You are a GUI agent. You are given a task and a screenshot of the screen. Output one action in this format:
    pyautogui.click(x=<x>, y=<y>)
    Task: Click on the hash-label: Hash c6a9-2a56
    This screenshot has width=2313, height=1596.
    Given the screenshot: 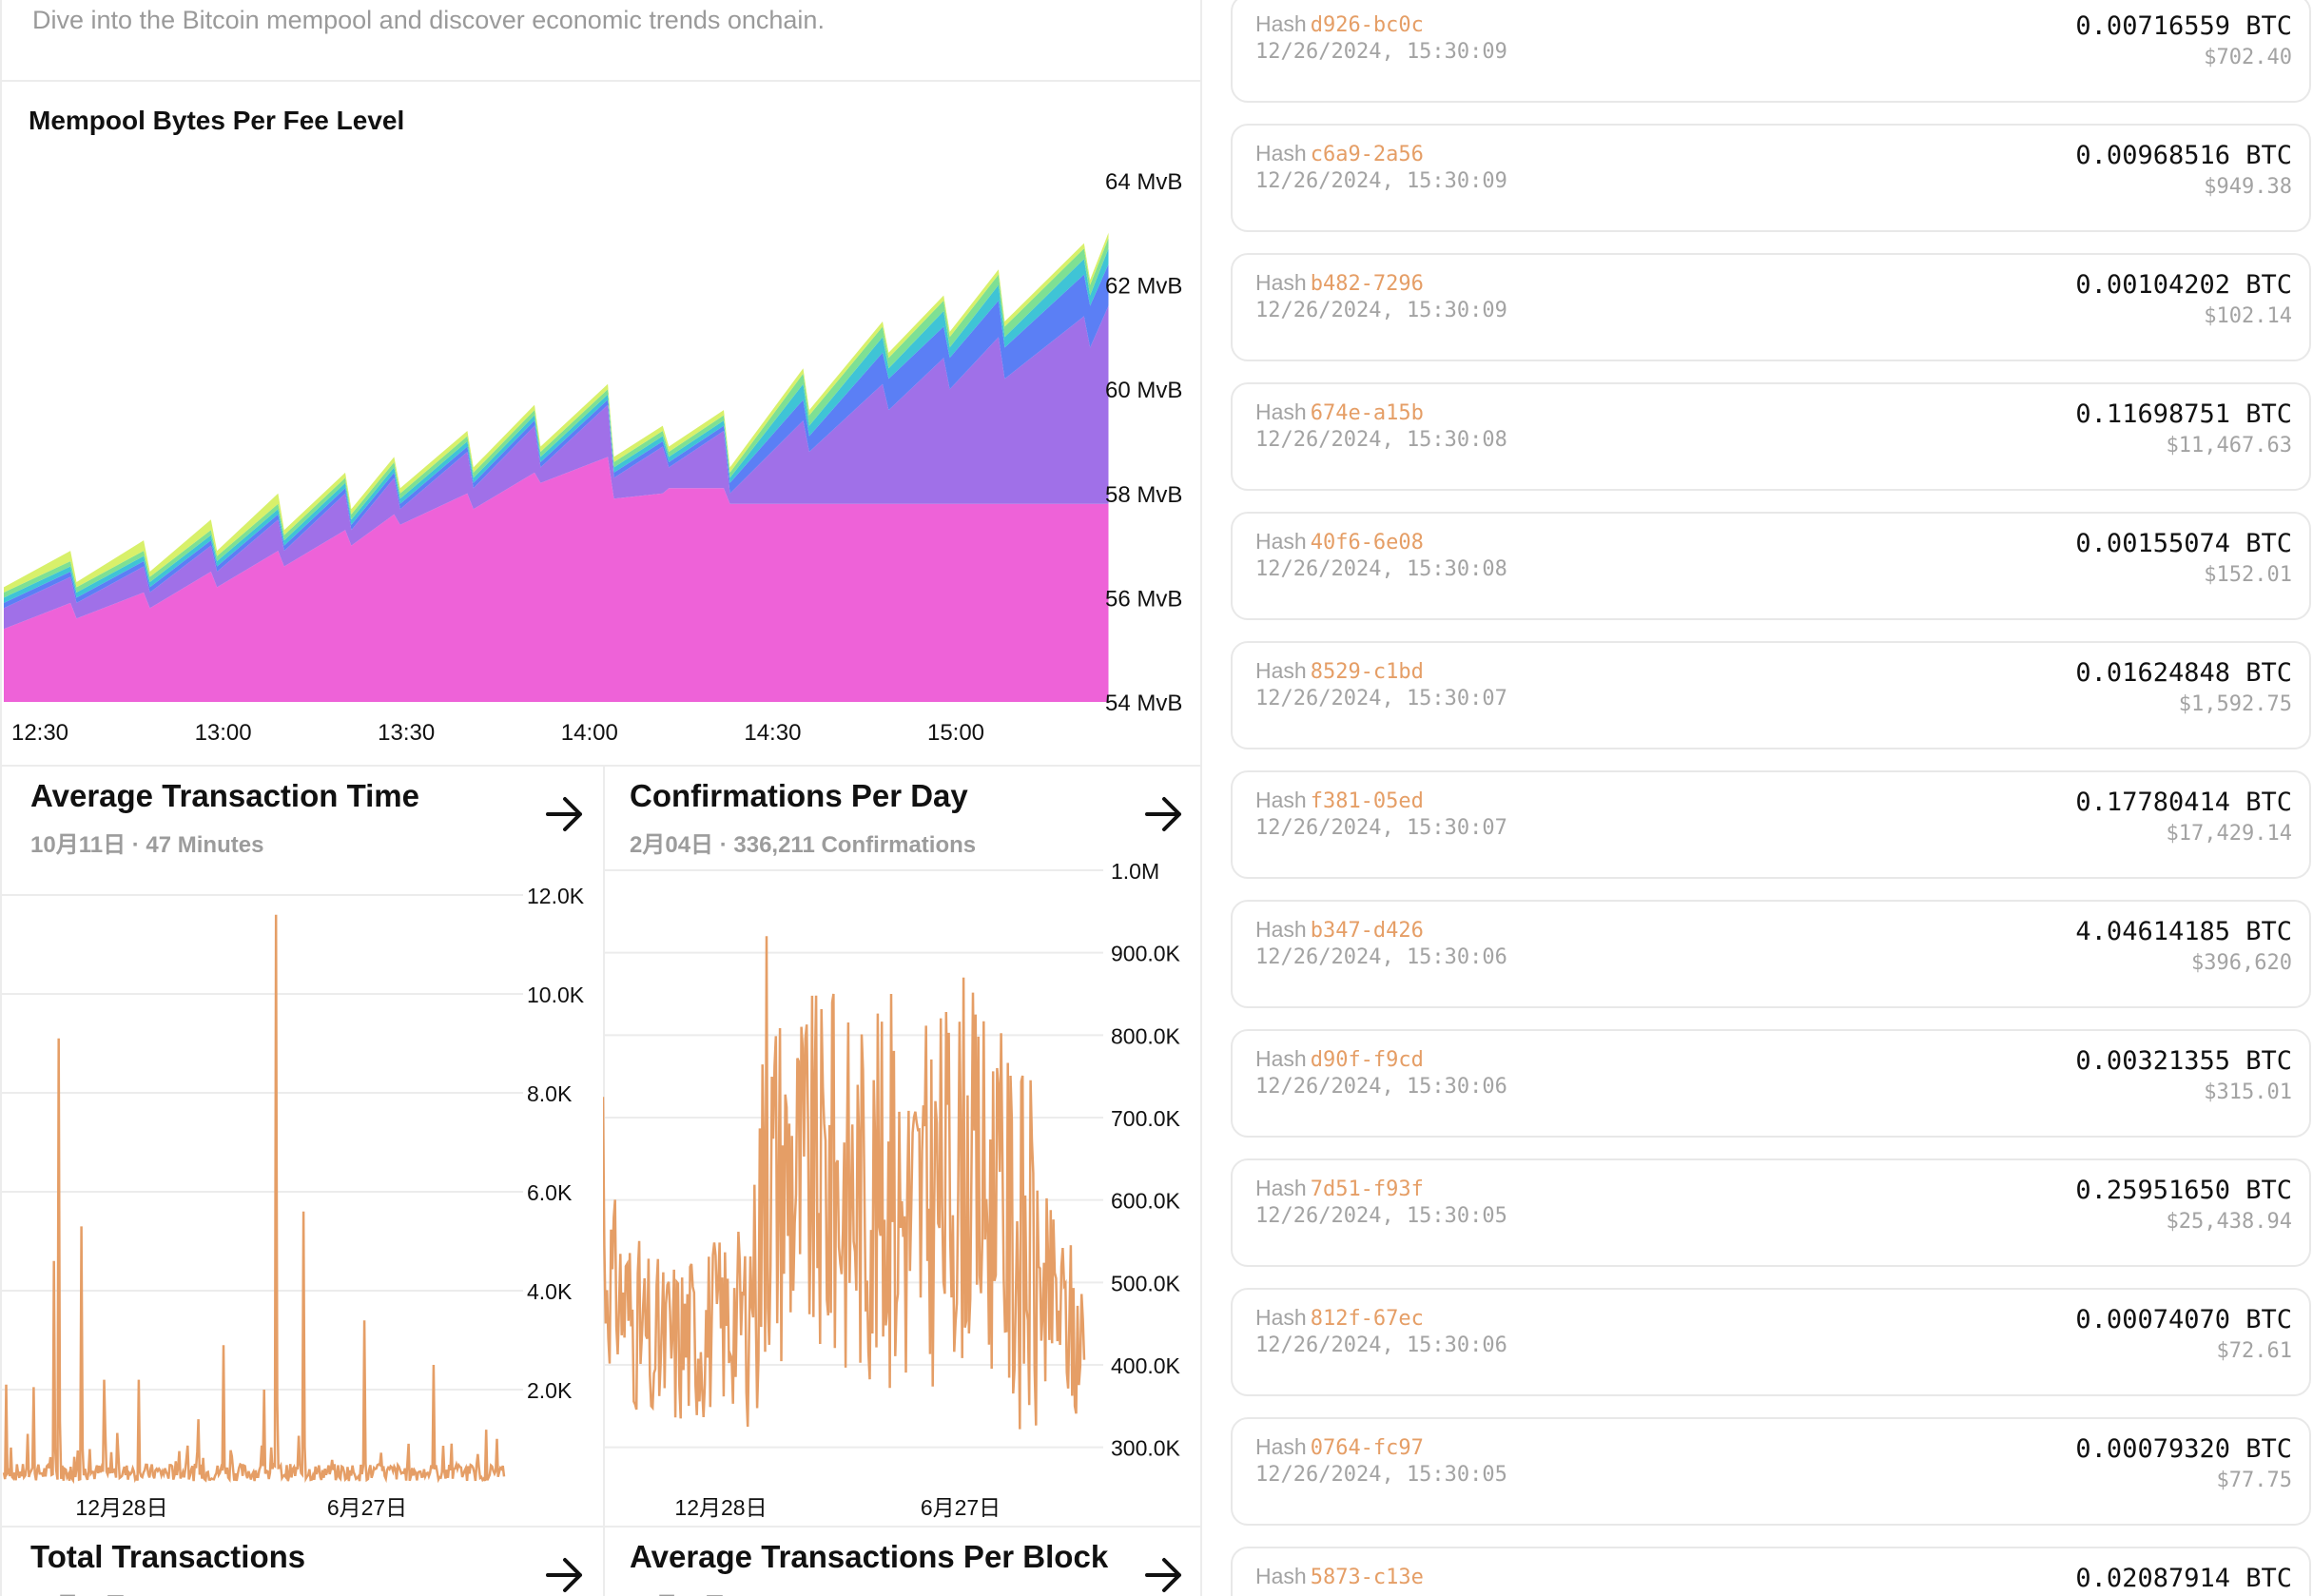 What is the action you would take?
    pyautogui.click(x=1339, y=153)
    